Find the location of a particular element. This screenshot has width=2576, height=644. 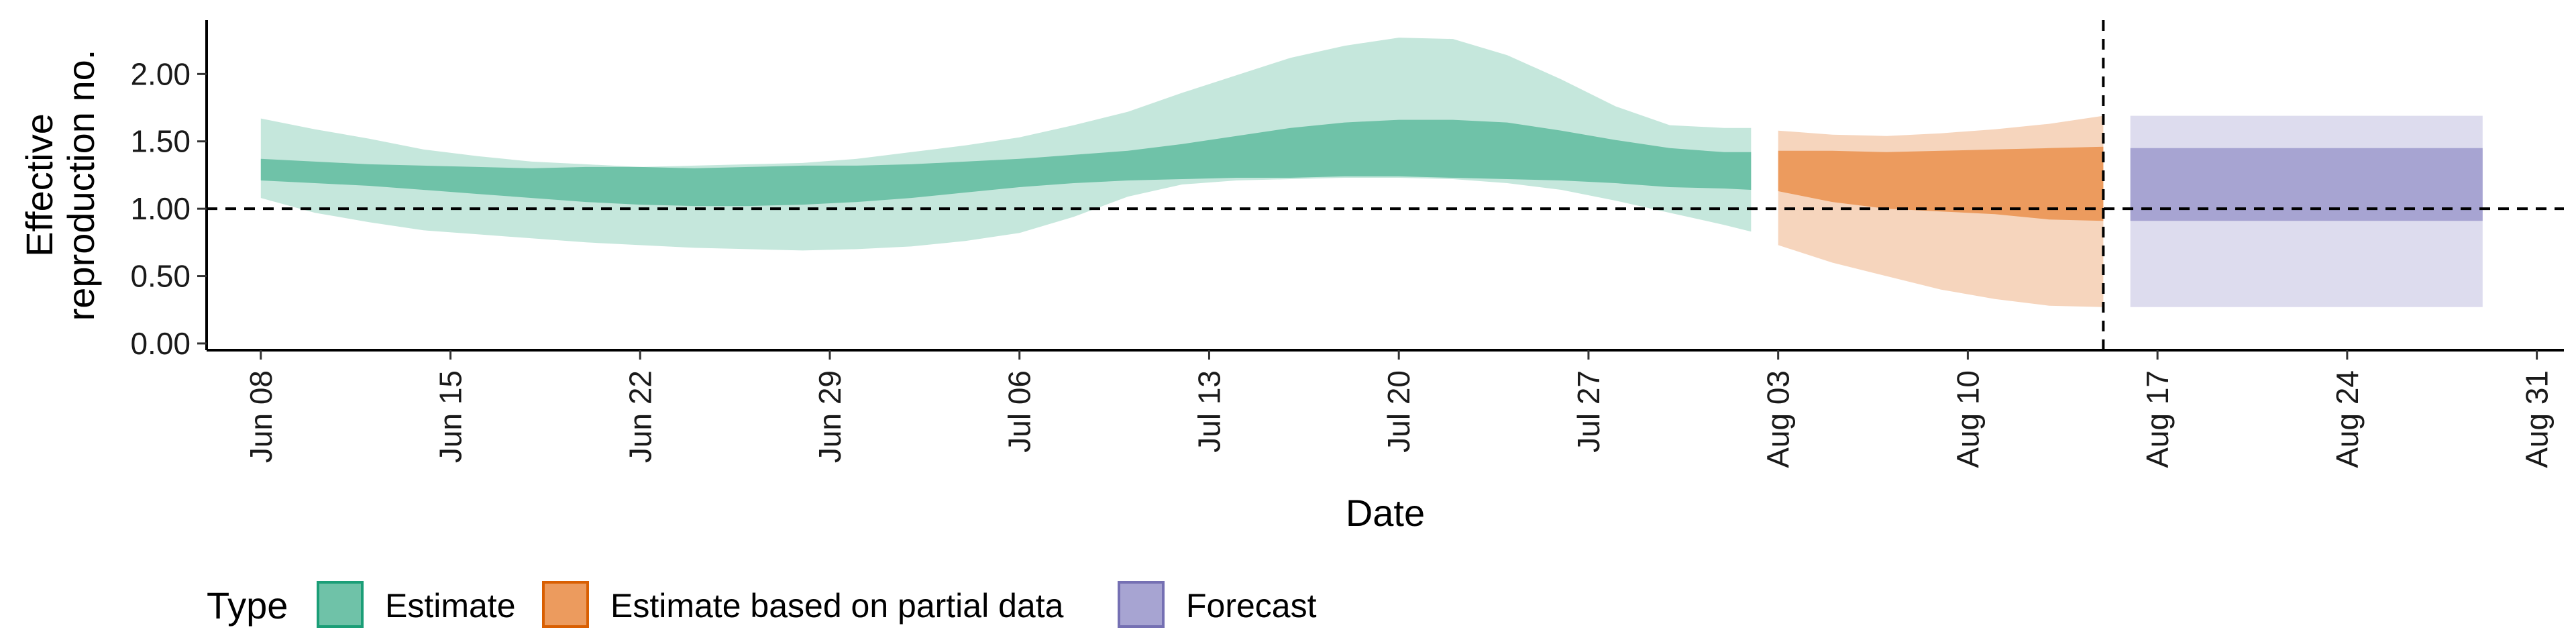

x-tick-label: Jul 27 is located at coordinates (1588, 411).